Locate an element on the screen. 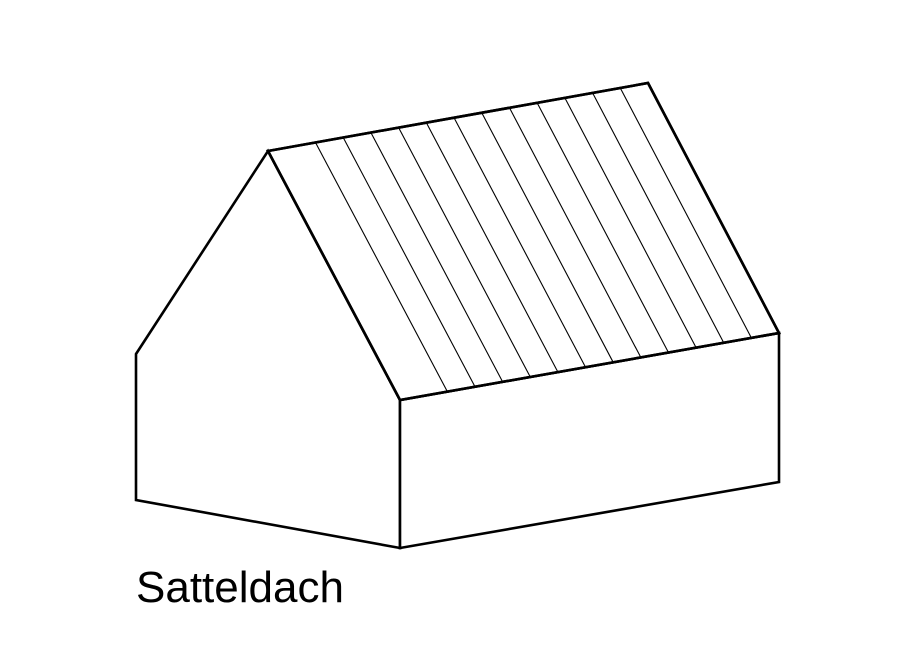 The width and height of the screenshot is (911, 650). diagram-caption: Satteldach is located at coordinates (240, 587).